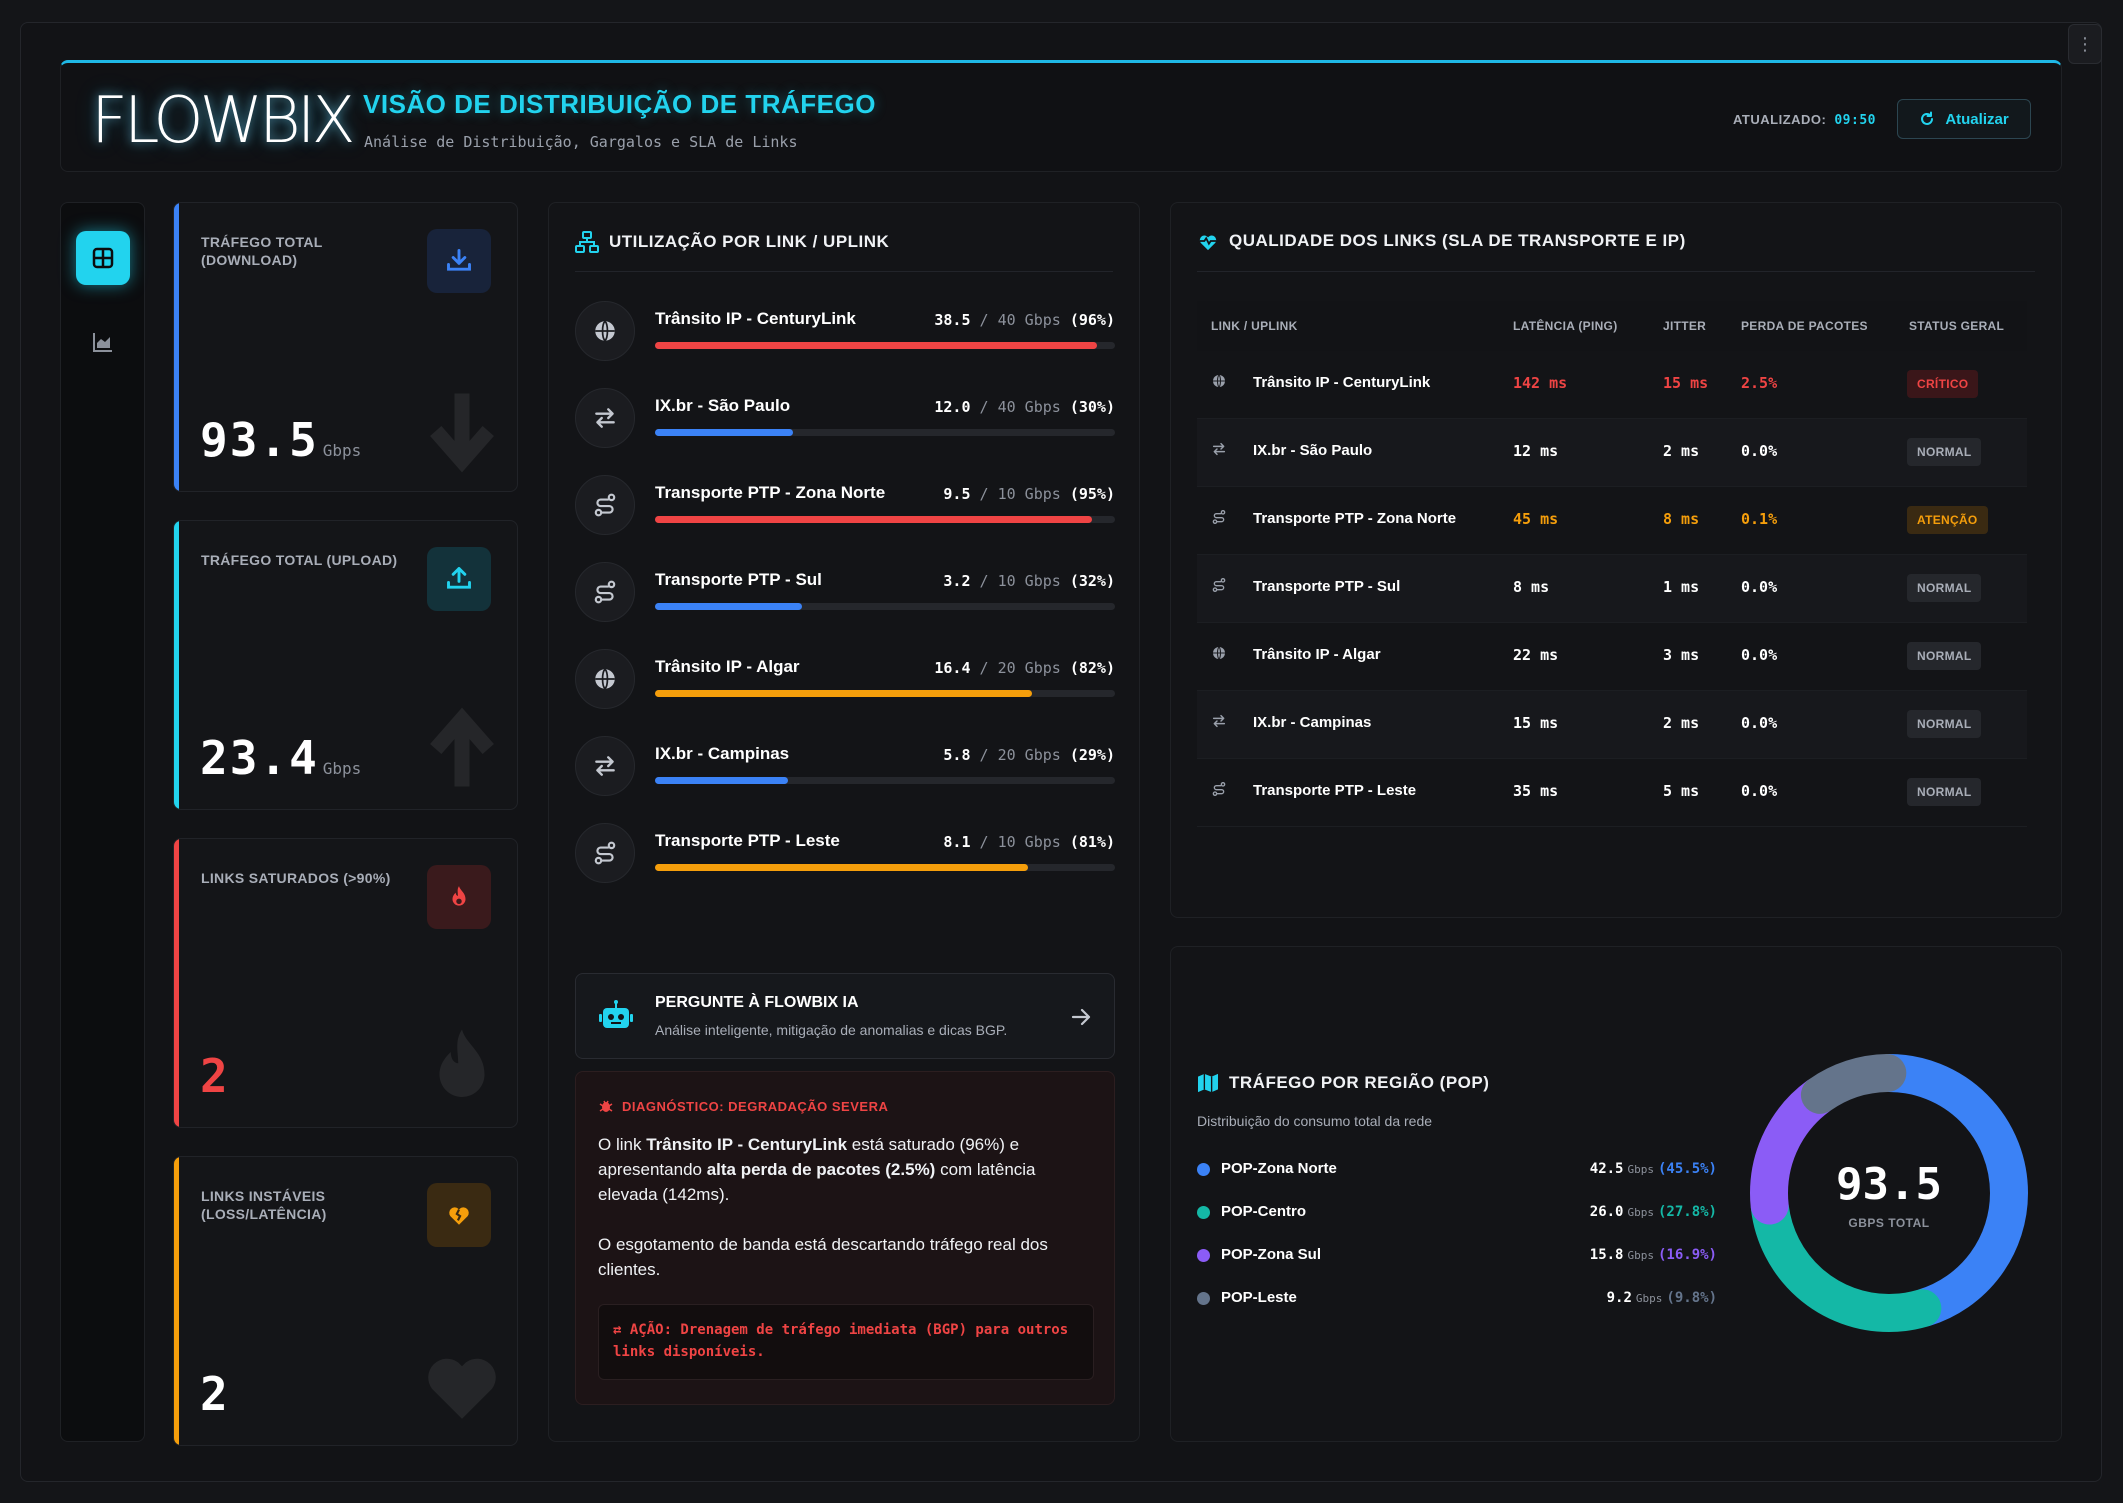 This screenshot has height=1503, width=2123. What do you see at coordinates (845, 679) in the screenshot?
I see `link-row: Trânsito IP - Algar 16.4 / 20 Gbps (82%)` at bounding box center [845, 679].